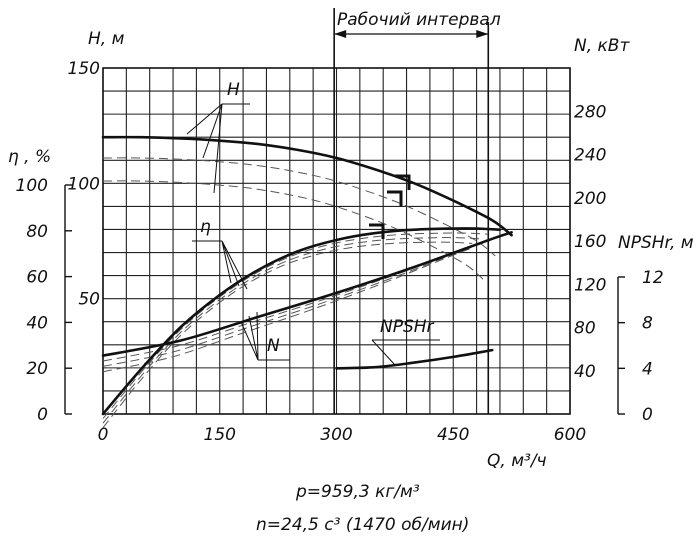 The height and width of the screenshot is (550, 700). What do you see at coordinates (32, 186) in the screenshot?
I see `eta-tick-label: 100` at bounding box center [32, 186].